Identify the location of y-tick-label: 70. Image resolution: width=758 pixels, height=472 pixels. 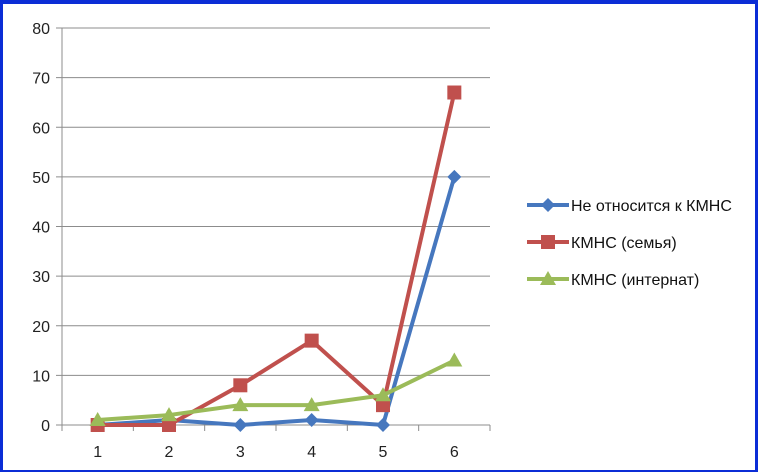
(41, 79).